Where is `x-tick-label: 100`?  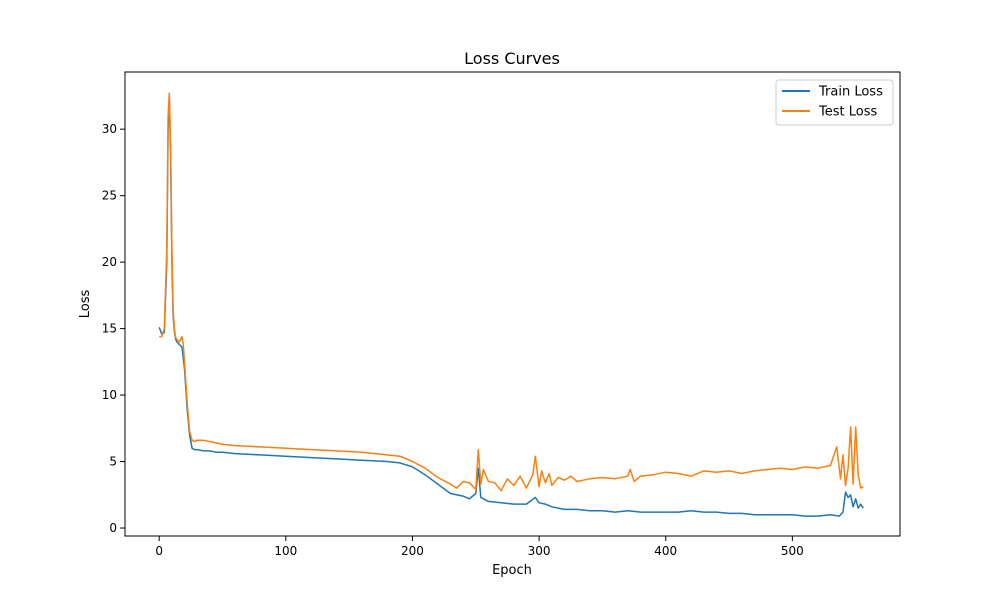 x-tick-label: 100 is located at coordinates (285, 551).